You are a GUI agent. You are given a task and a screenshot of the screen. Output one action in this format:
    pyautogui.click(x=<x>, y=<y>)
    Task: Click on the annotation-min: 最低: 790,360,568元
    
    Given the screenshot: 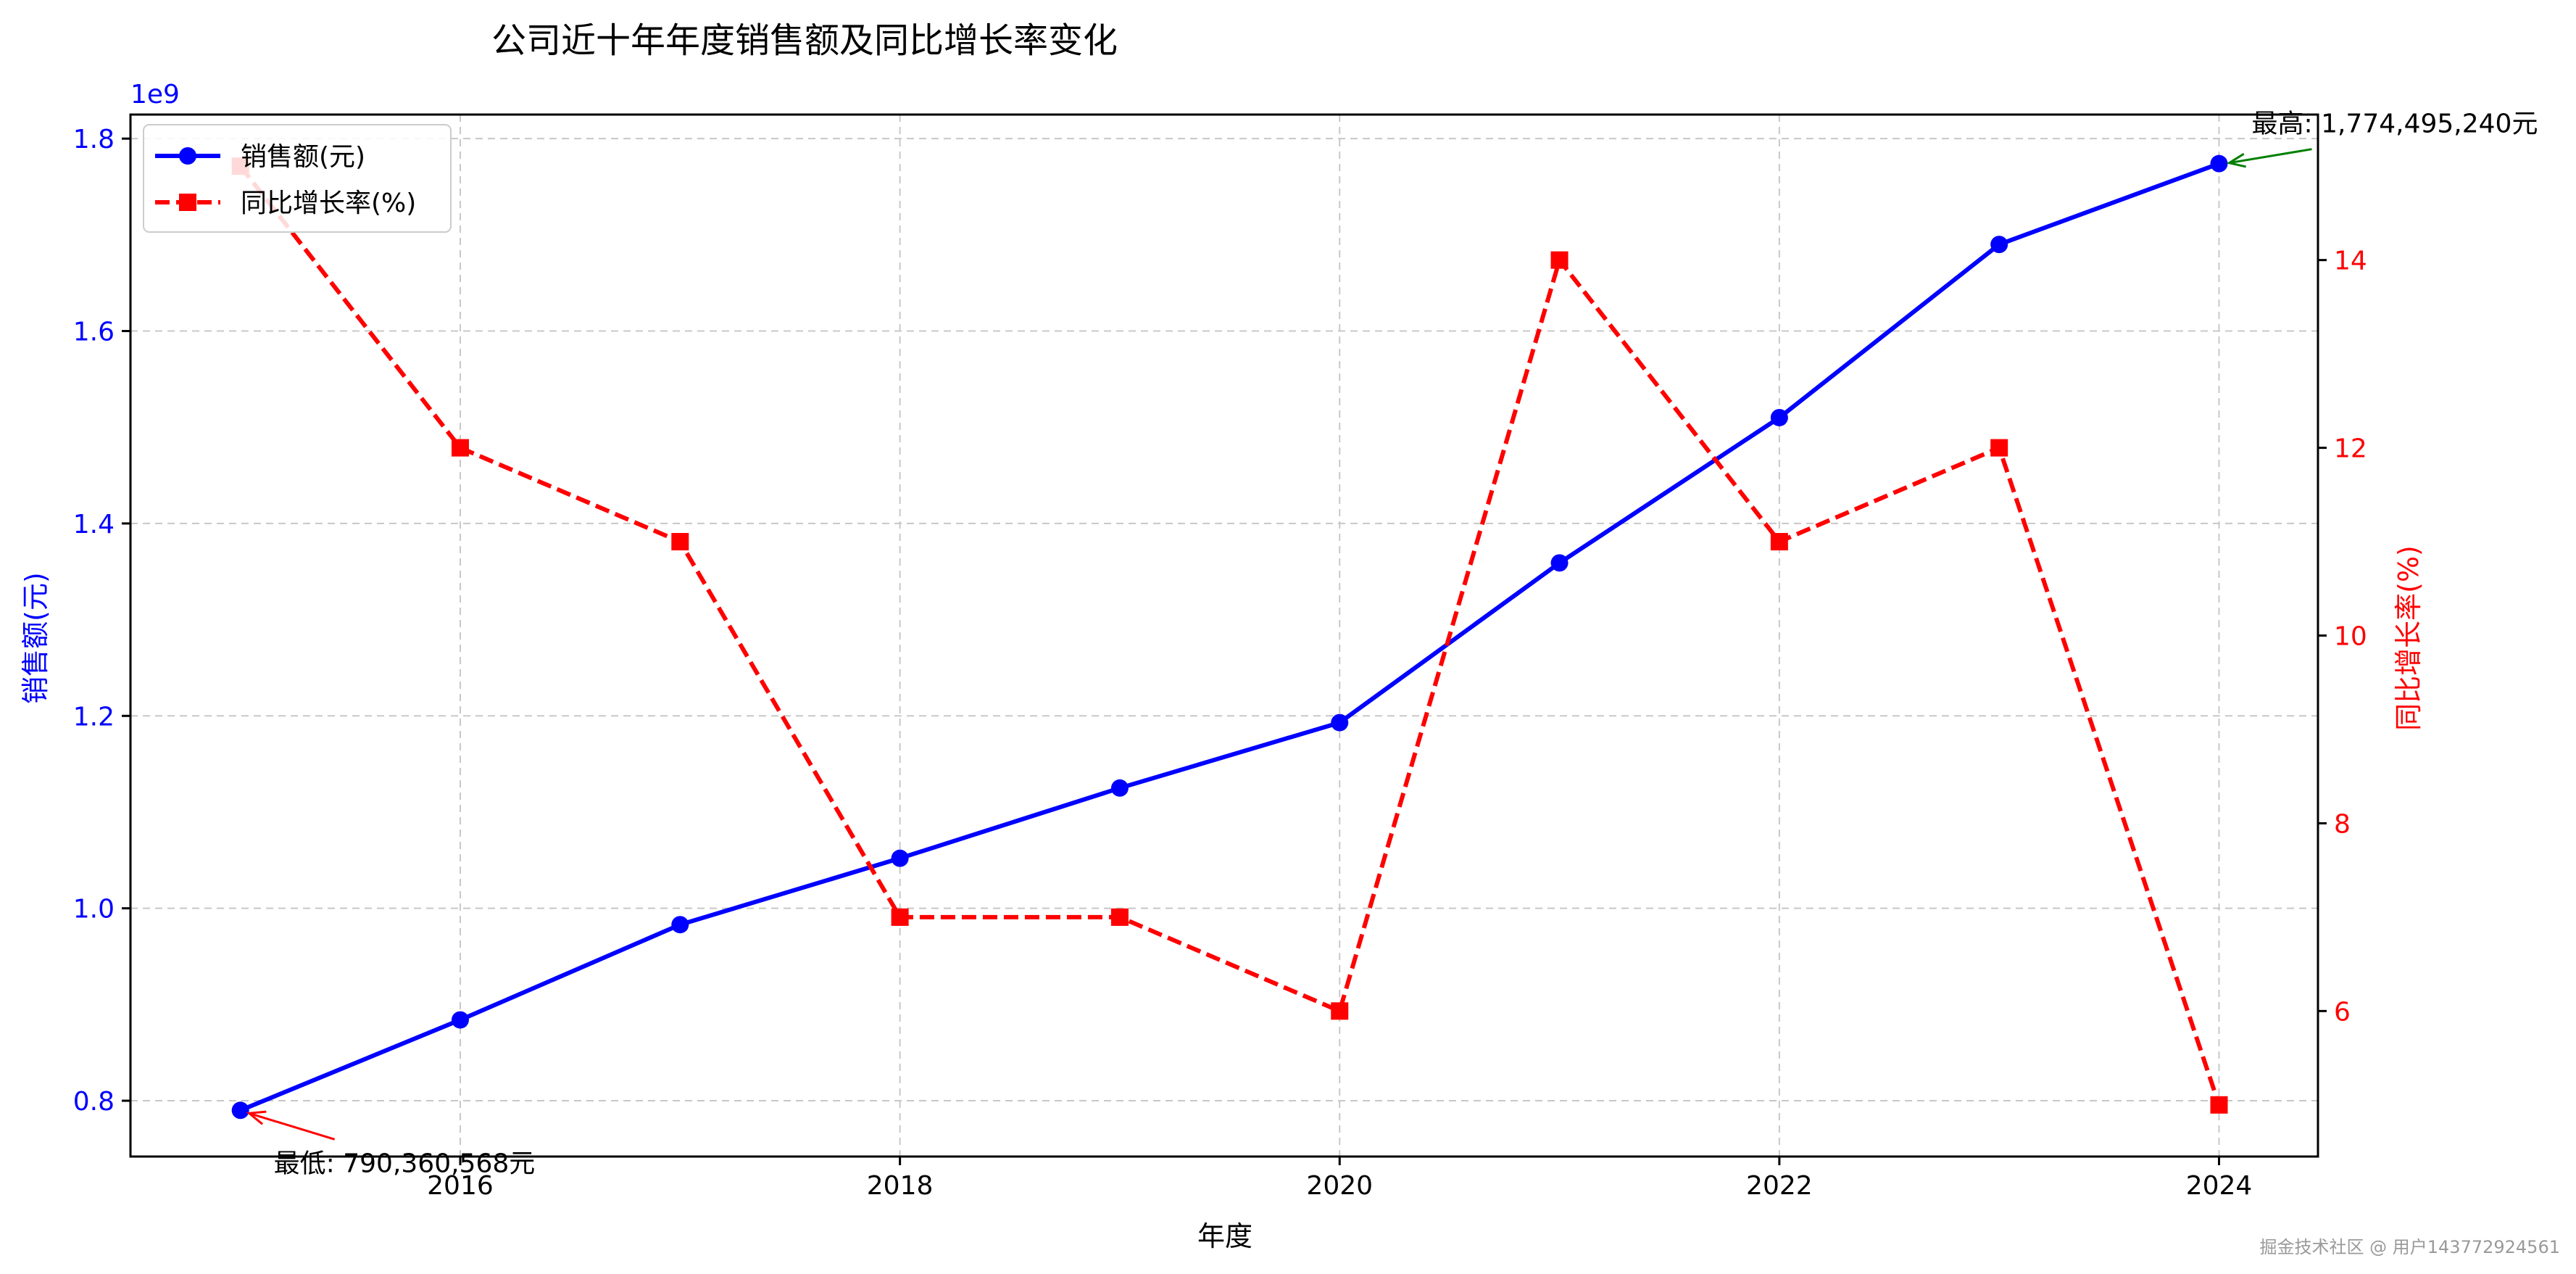 What is the action you would take?
    pyautogui.click(x=405, y=1163)
    